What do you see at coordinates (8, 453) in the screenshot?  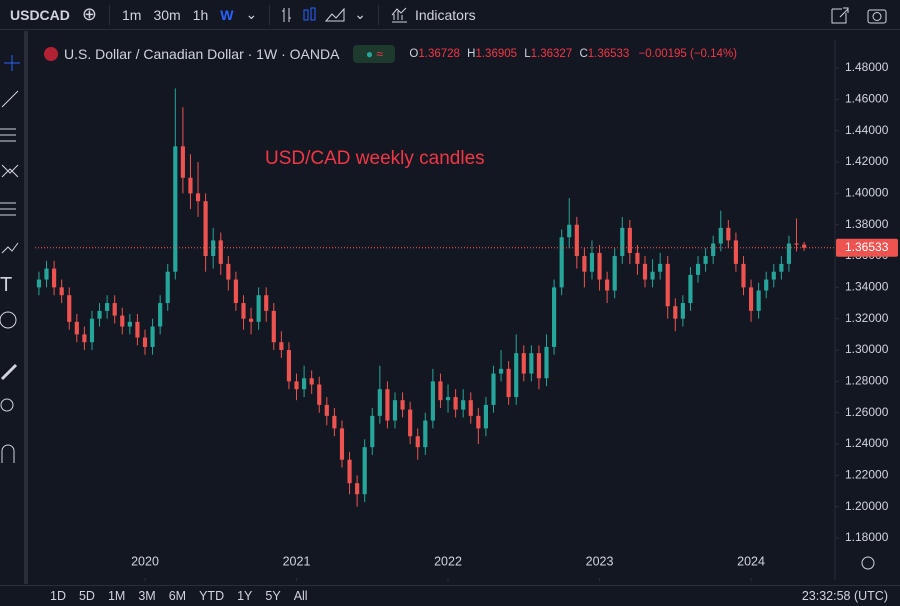 I see `magnet-tool` at bounding box center [8, 453].